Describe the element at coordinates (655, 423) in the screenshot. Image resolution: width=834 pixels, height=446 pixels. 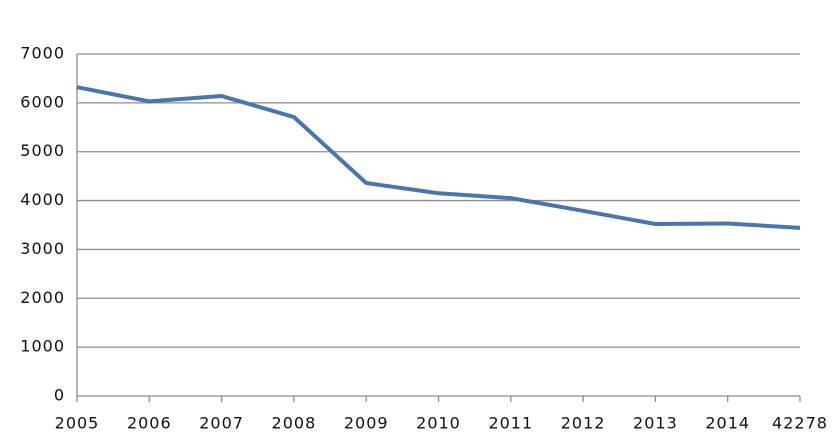
I see `x-tick-label: 2013` at that location.